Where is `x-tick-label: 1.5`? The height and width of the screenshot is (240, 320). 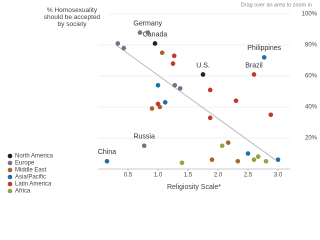 x-tick-label: 1.5 is located at coordinates (188, 176).